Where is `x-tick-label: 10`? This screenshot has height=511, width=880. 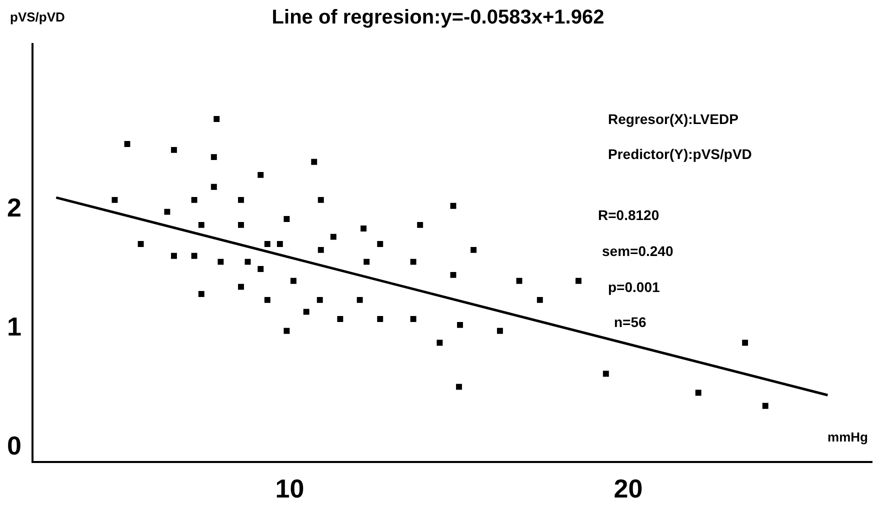
x-tick-label: 10 is located at coordinates (289, 489).